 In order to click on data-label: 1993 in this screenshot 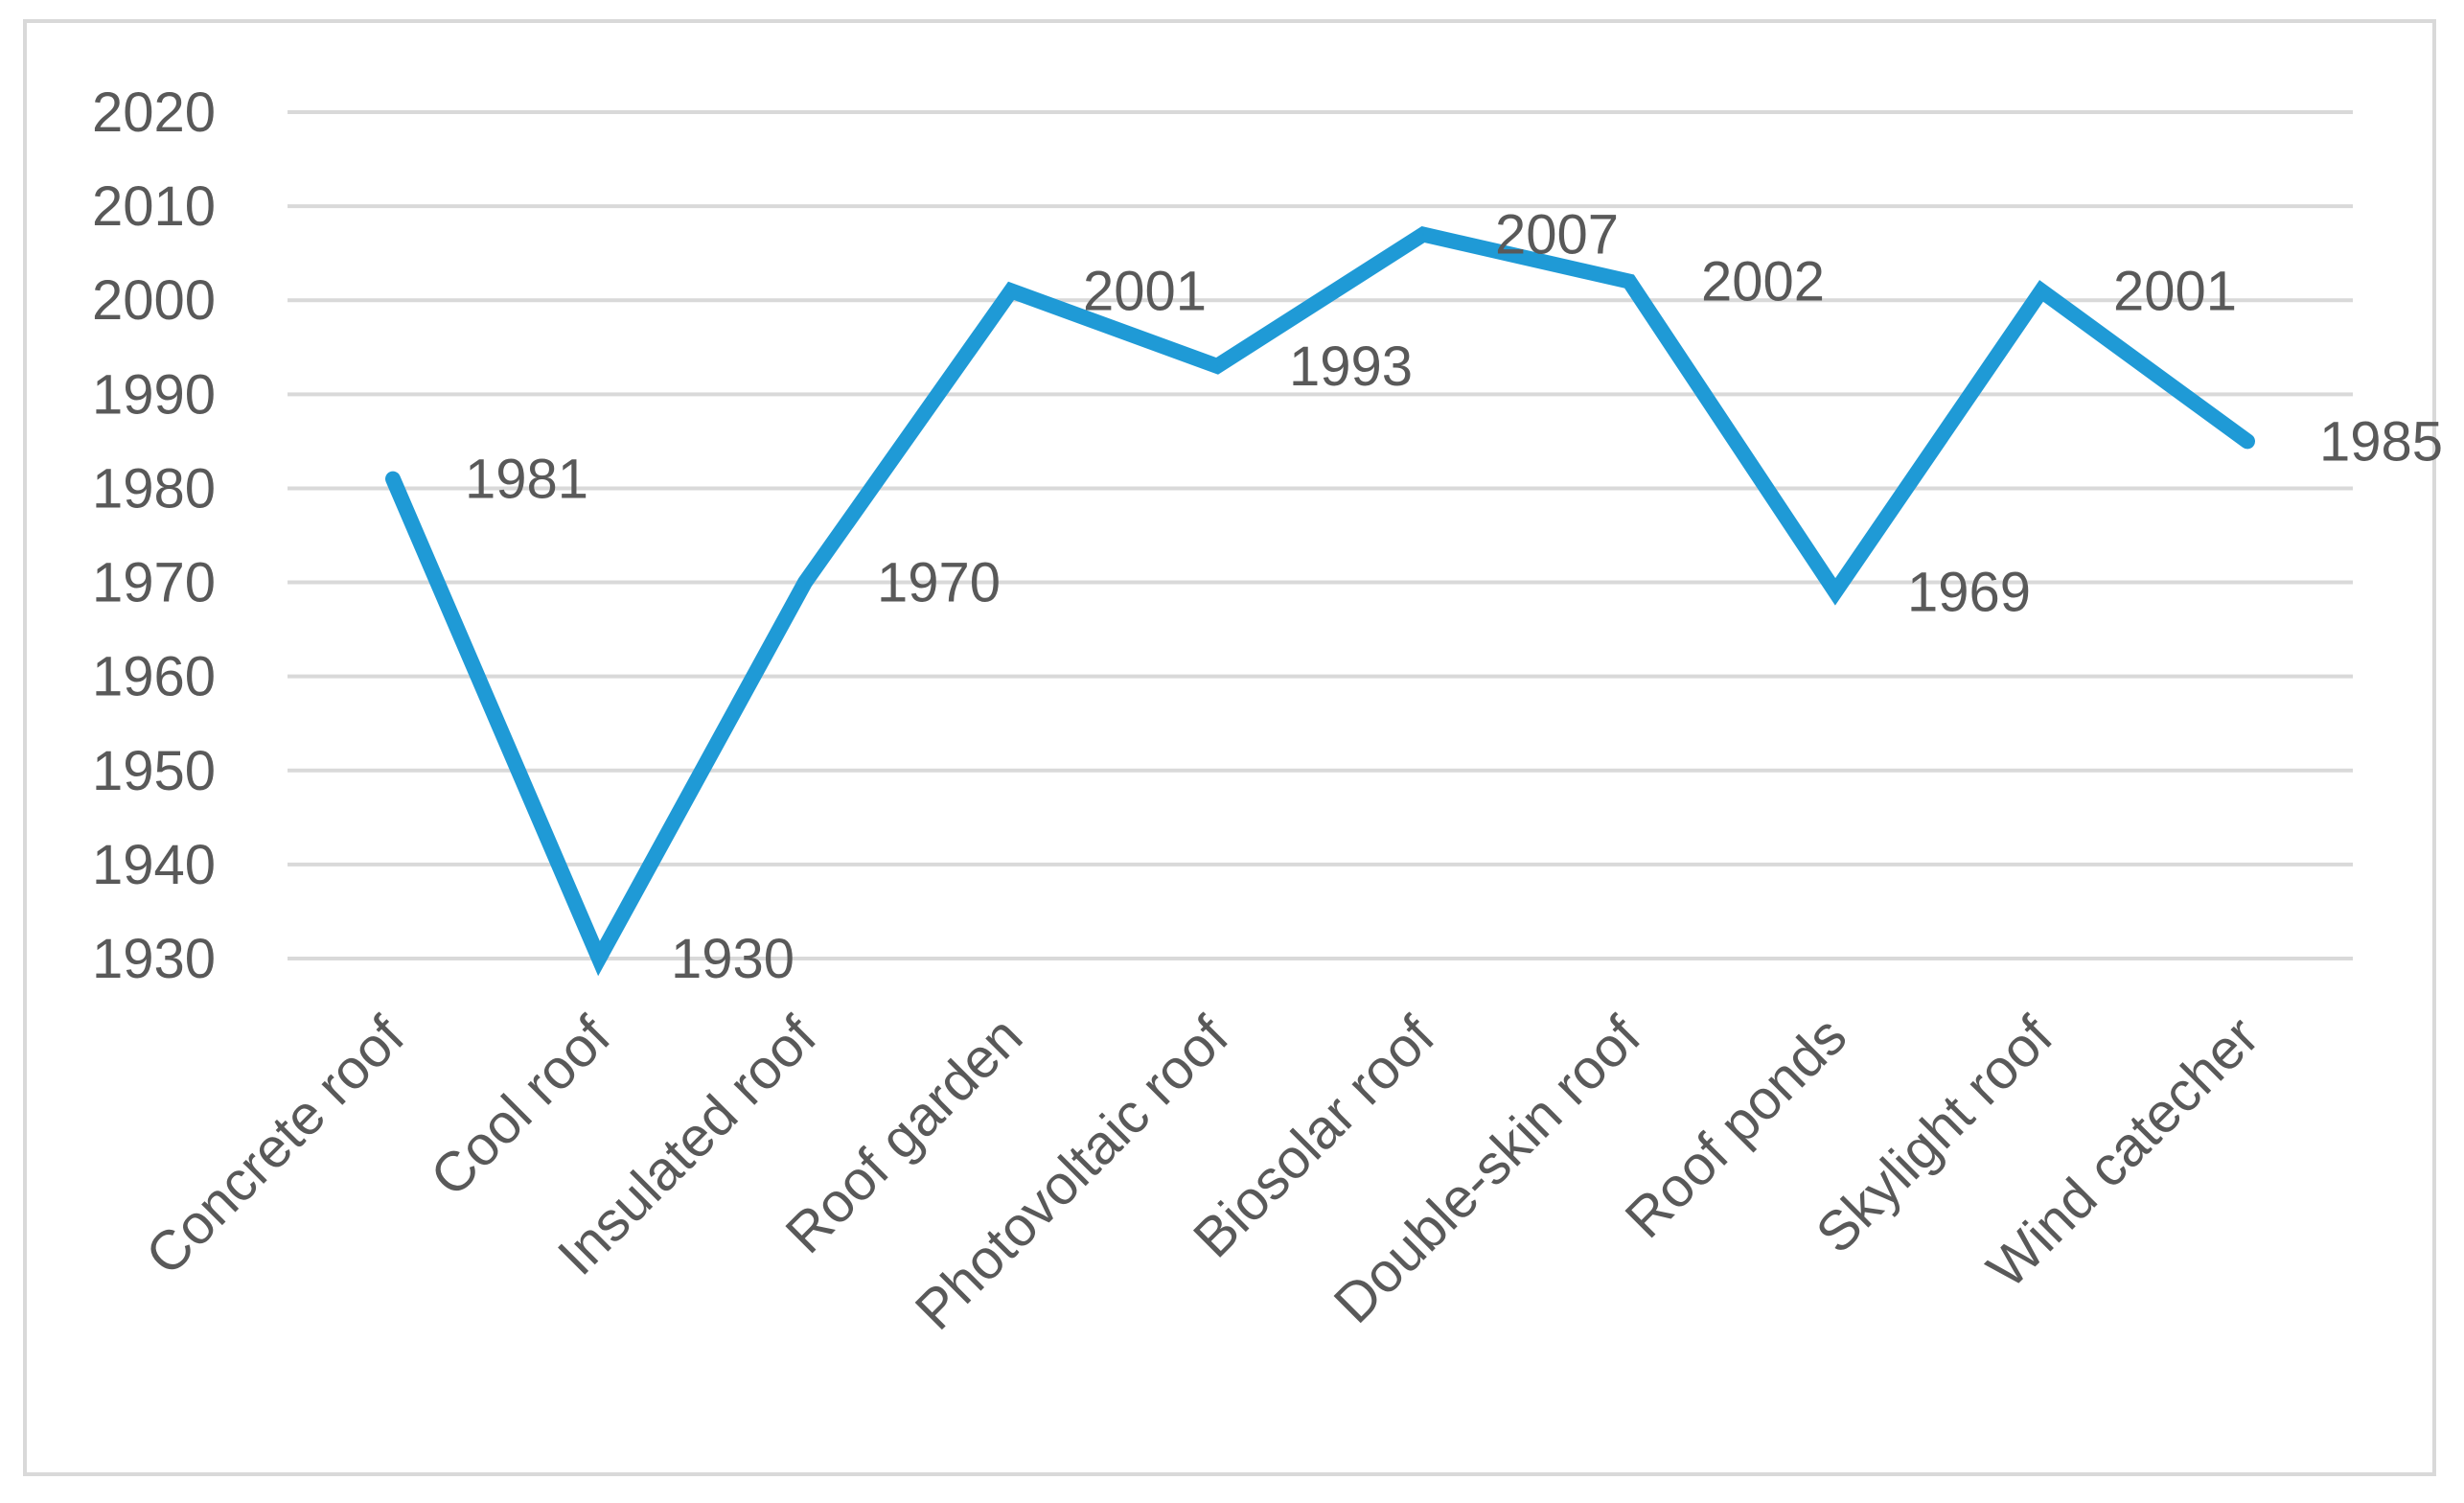, I will do `click(1351, 366)`.